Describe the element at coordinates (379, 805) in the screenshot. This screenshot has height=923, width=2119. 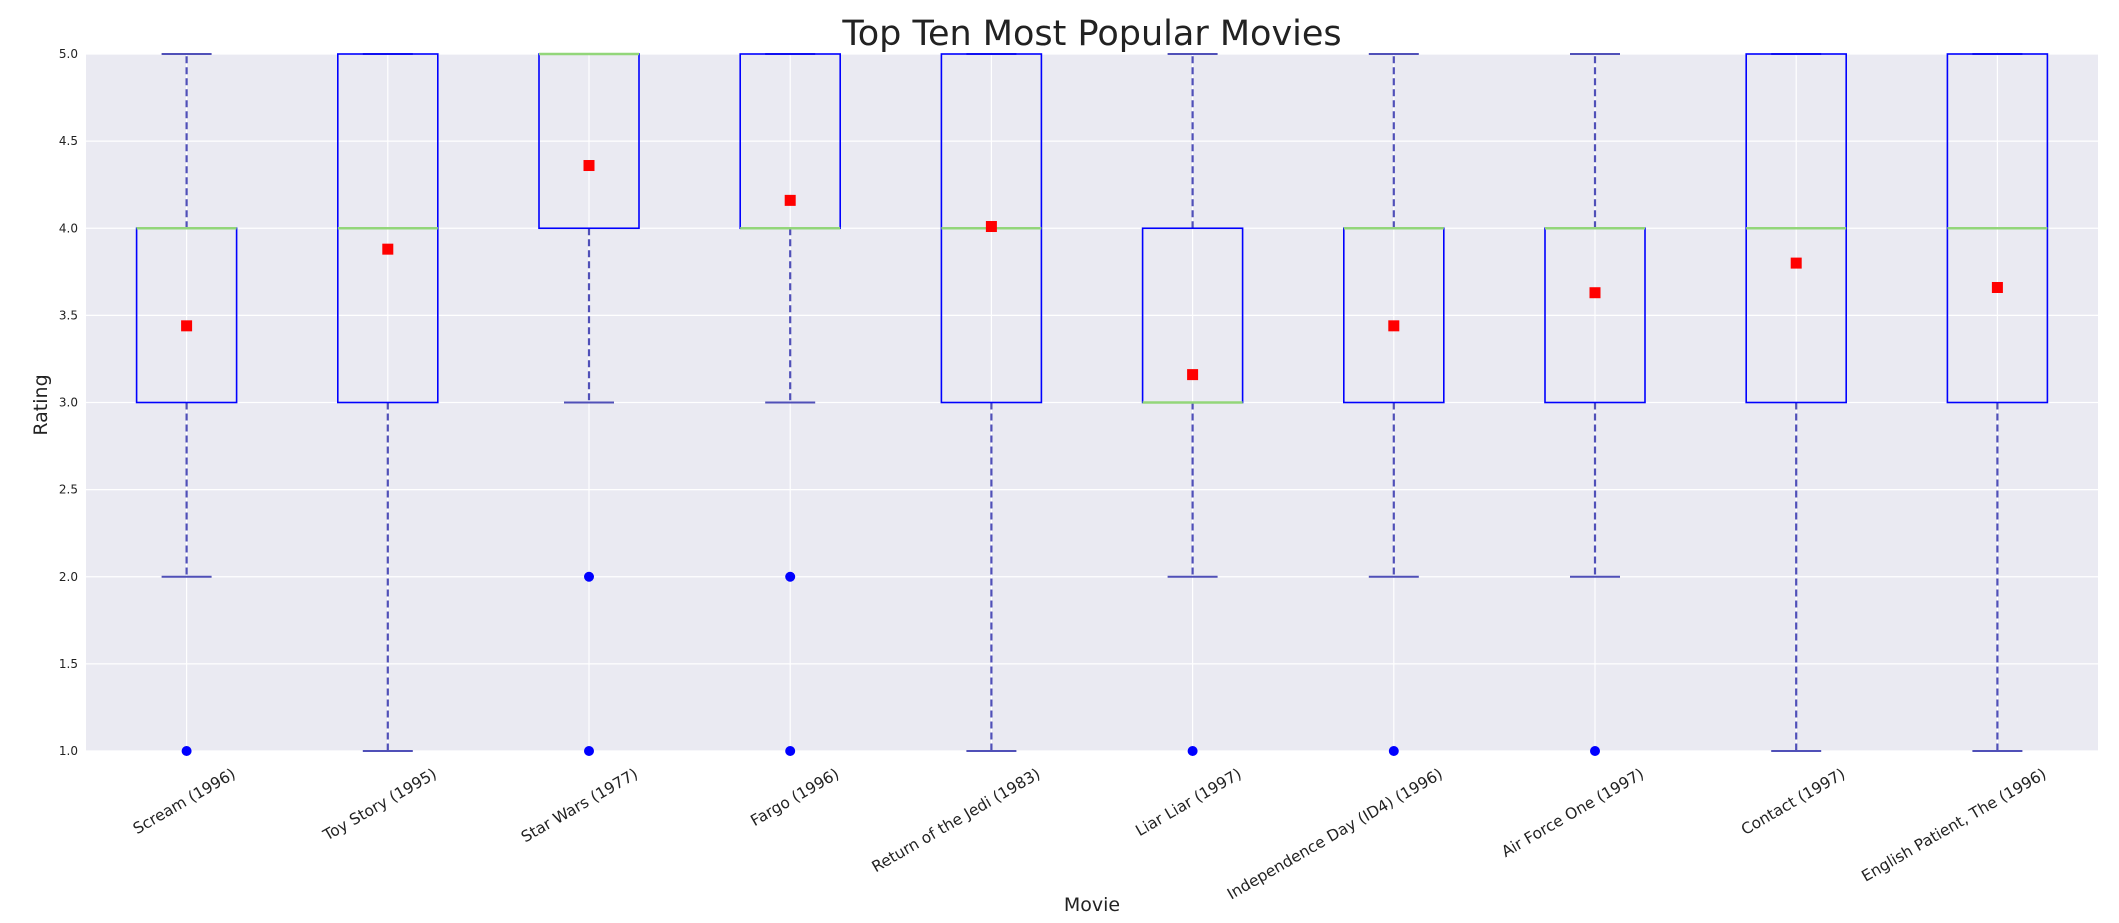
I see `x-tick-label: Toy Story (1995)` at that location.